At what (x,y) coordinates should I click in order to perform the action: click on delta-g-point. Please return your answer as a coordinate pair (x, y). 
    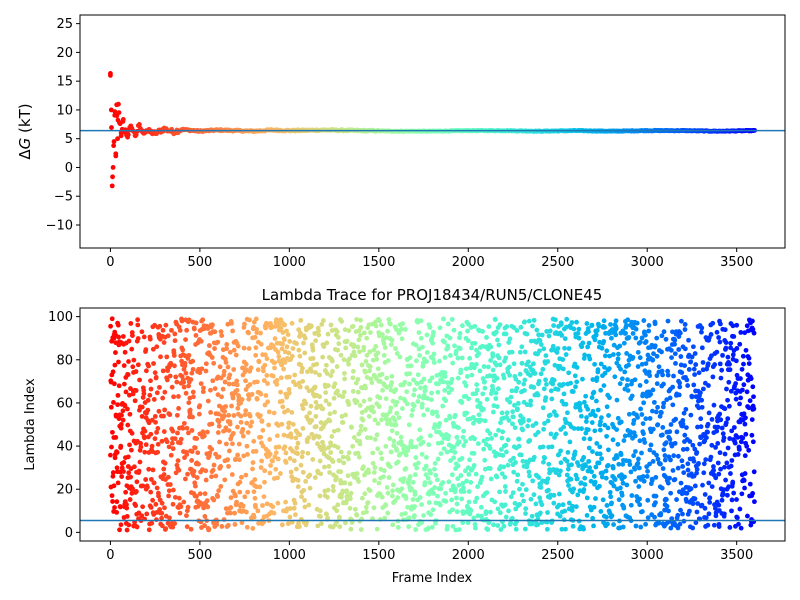
    Looking at the image, I should click on (119, 112).